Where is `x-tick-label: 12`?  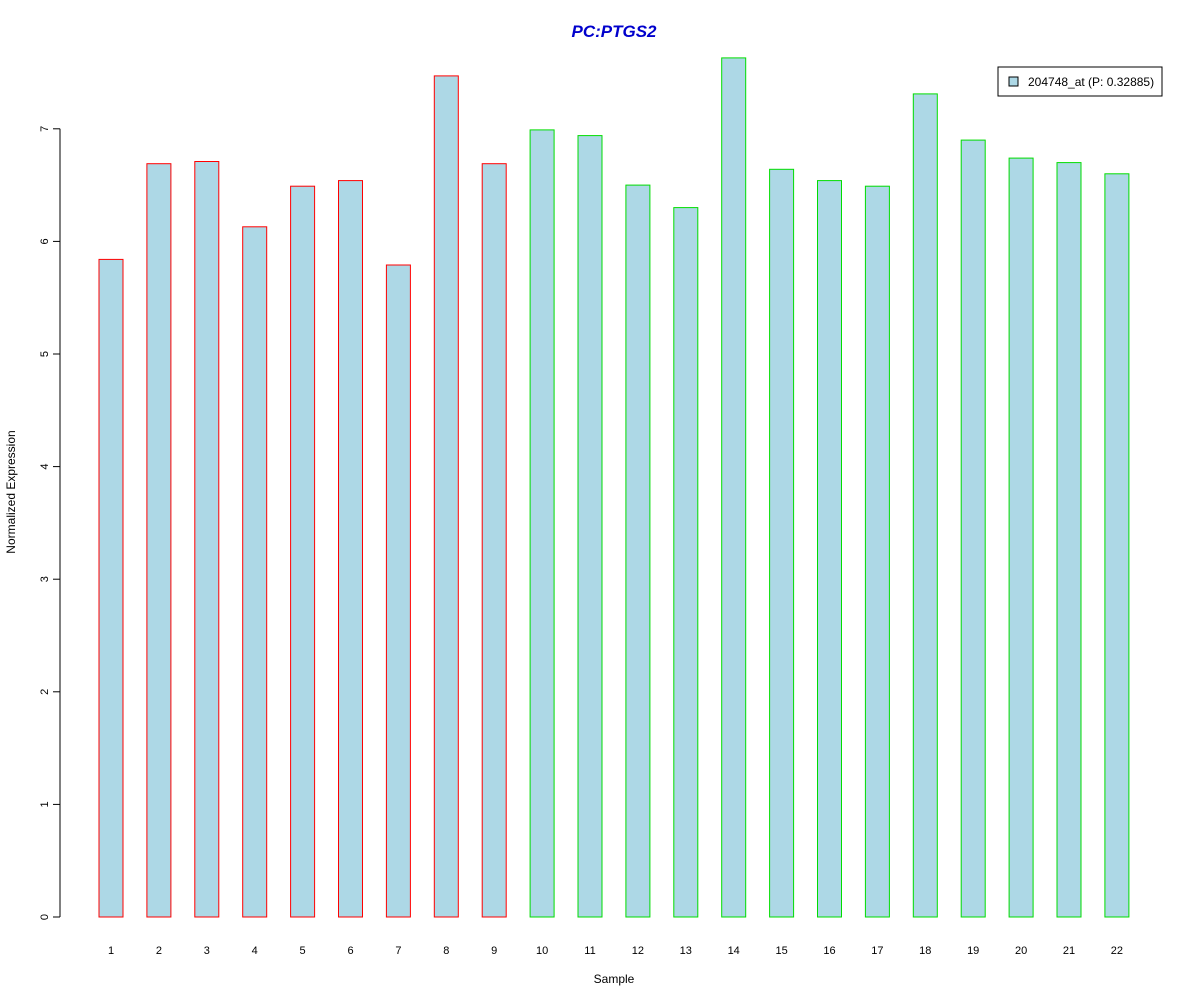
x-tick-label: 12 is located at coordinates (638, 951).